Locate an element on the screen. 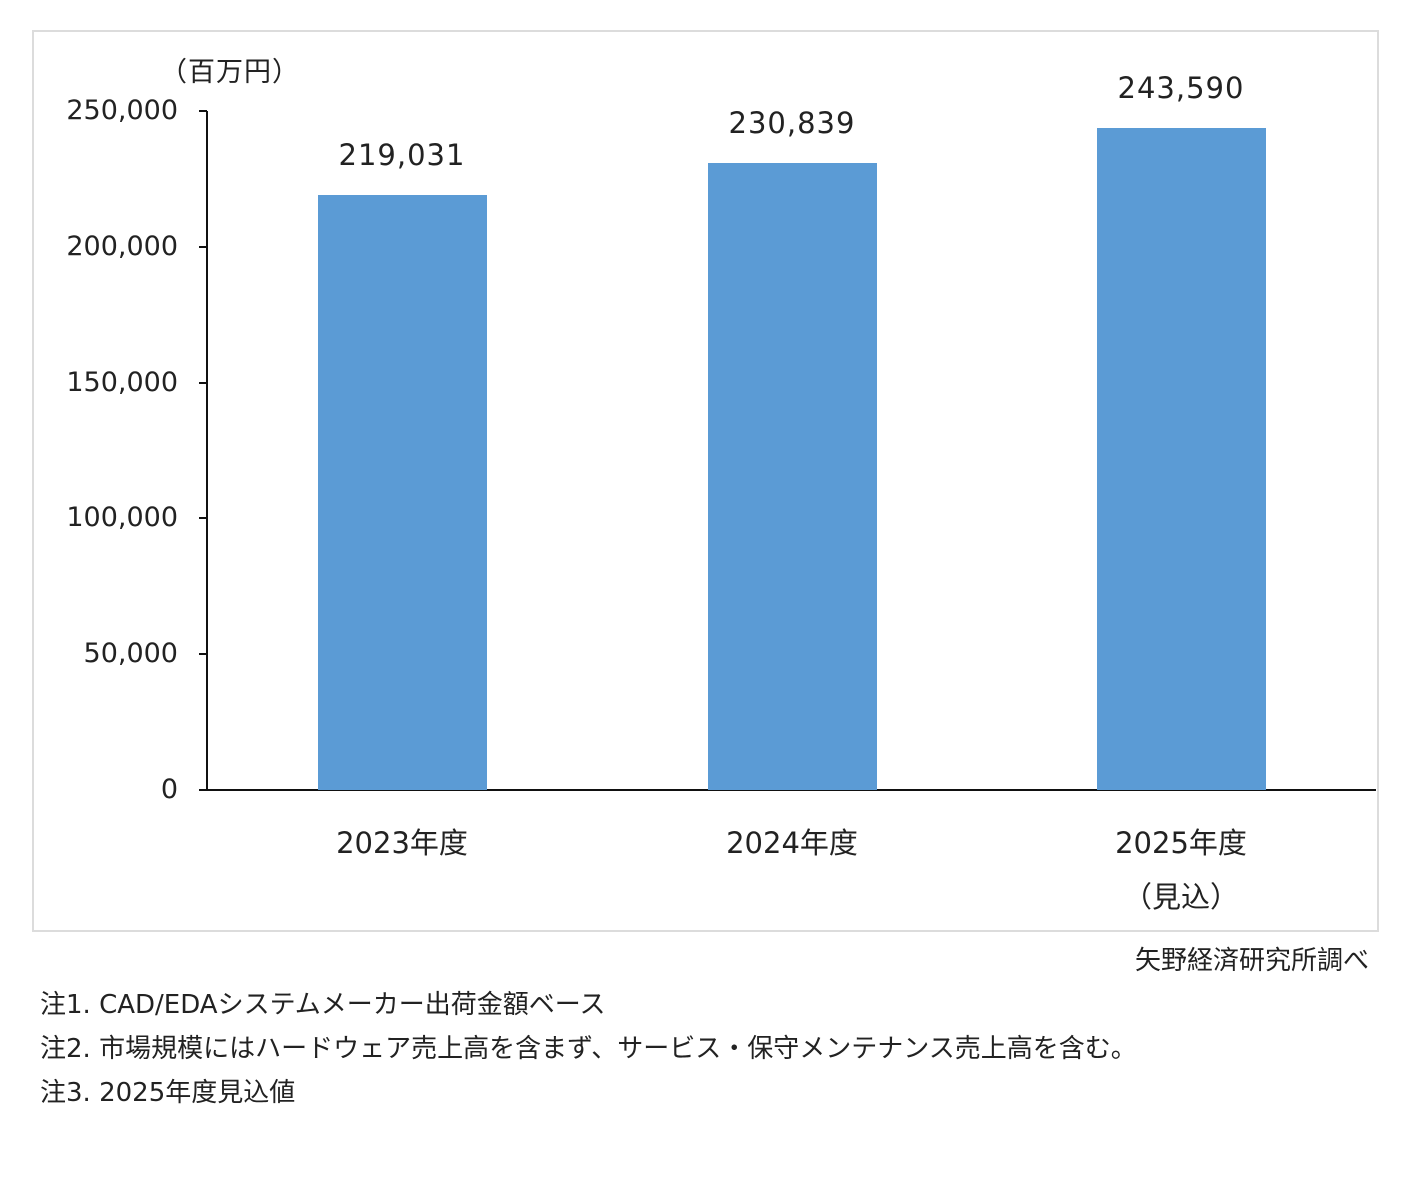 The width and height of the screenshot is (1415, 1200). x-axis-line is located at coordinates (791, 790).